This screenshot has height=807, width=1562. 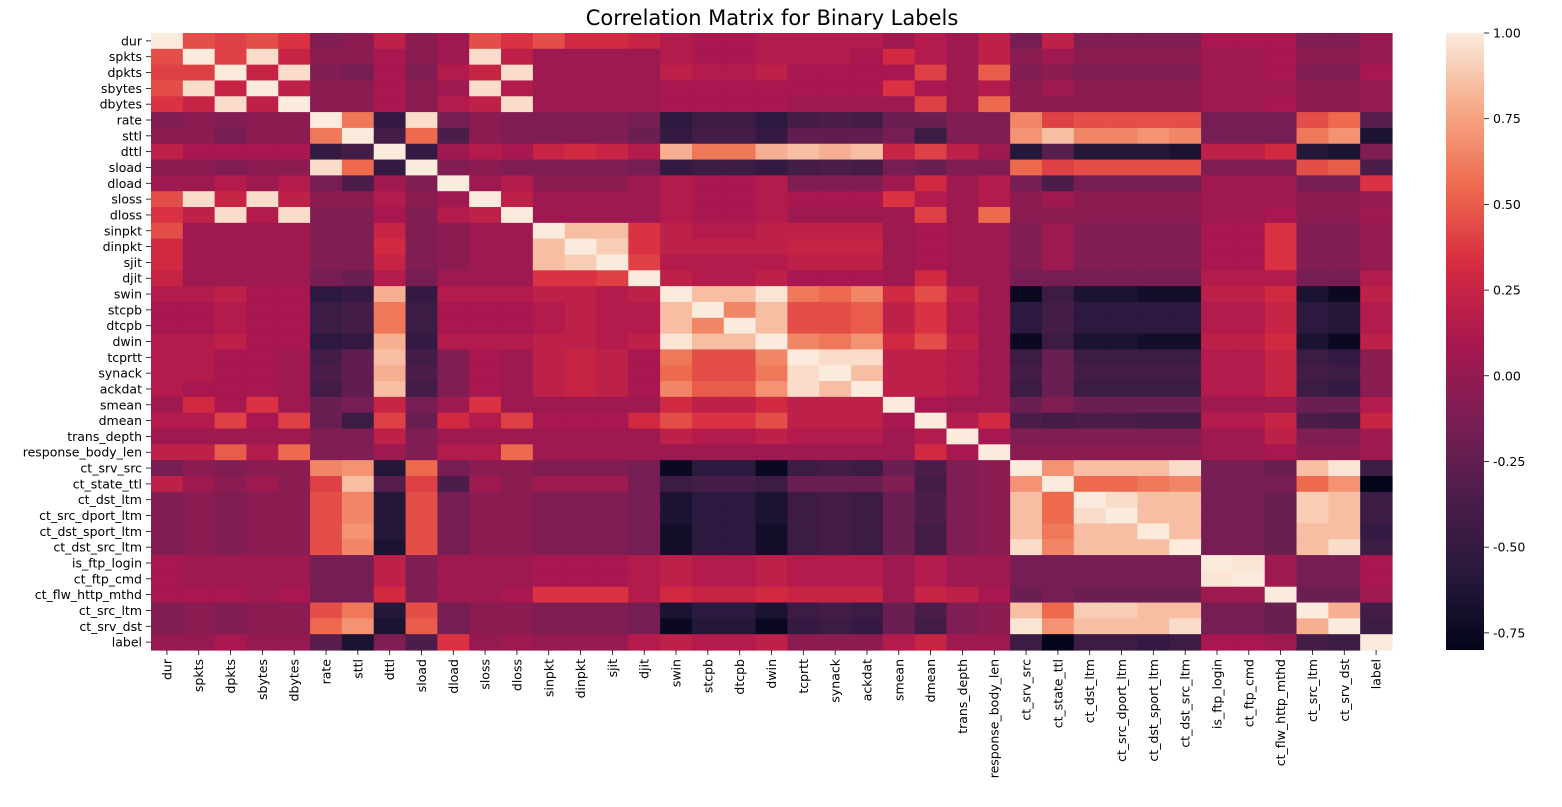 I want to click on x-tick-label: dwin, so click(x=771, y=674).